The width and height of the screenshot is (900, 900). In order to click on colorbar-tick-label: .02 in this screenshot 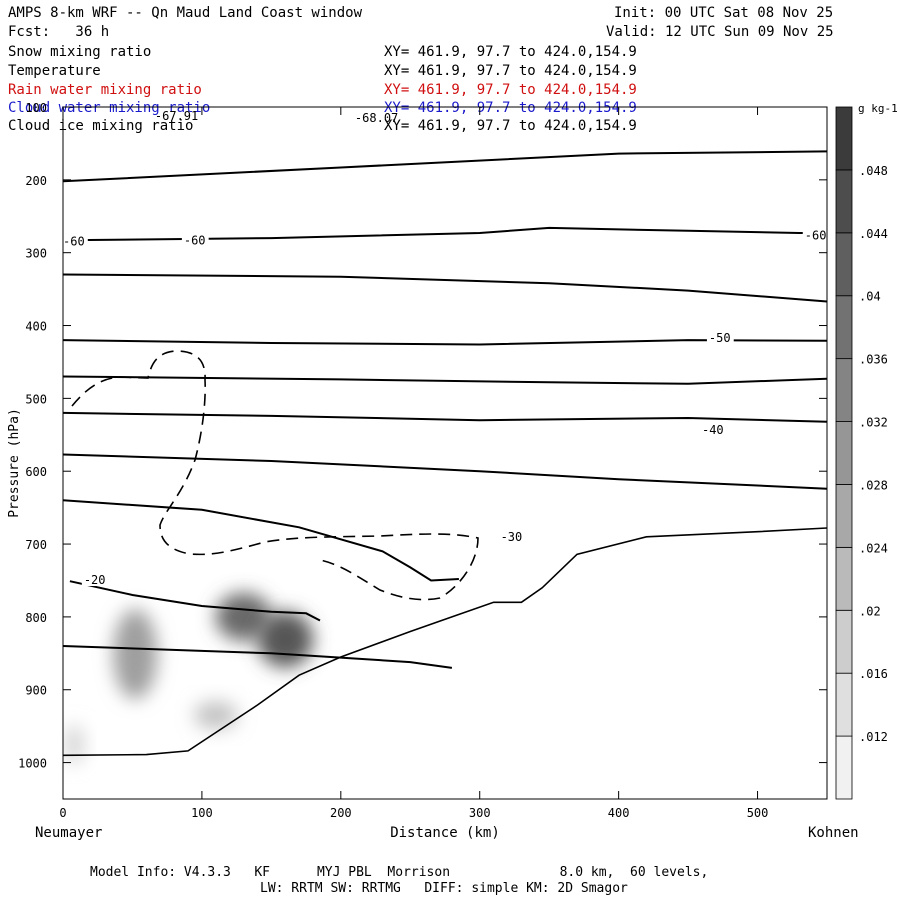, I will do `click(870, 611)`.